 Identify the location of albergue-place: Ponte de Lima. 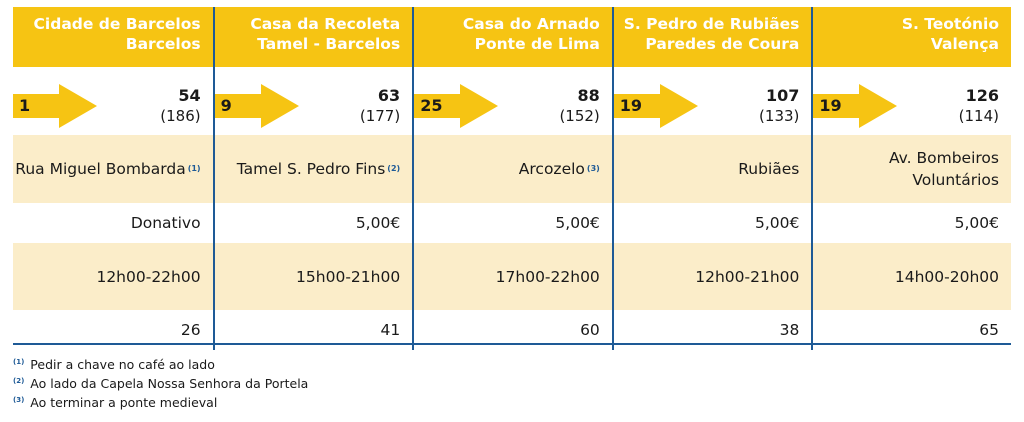
(537, 44).